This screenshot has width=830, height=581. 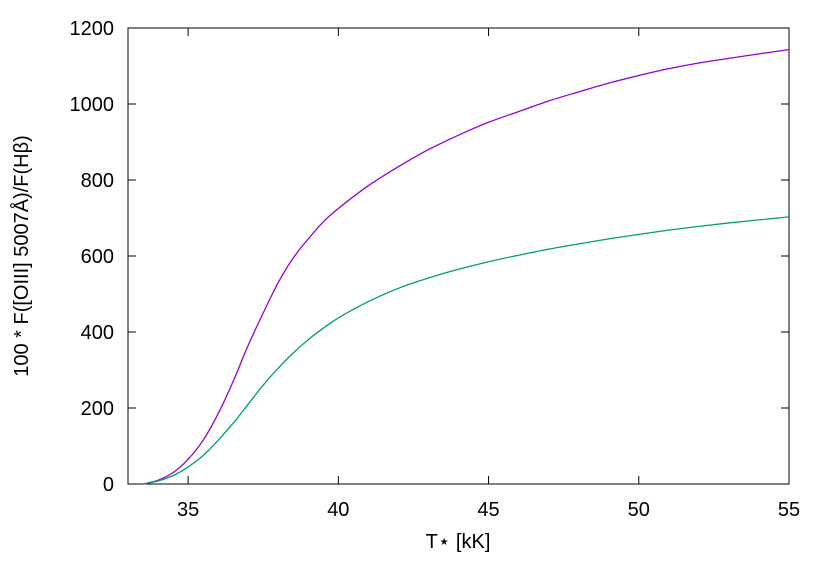 What do you see at coordinates (92, 29) in the screenshot?
I see `y-tick-label: 1200` at bounding box center [92, 29].